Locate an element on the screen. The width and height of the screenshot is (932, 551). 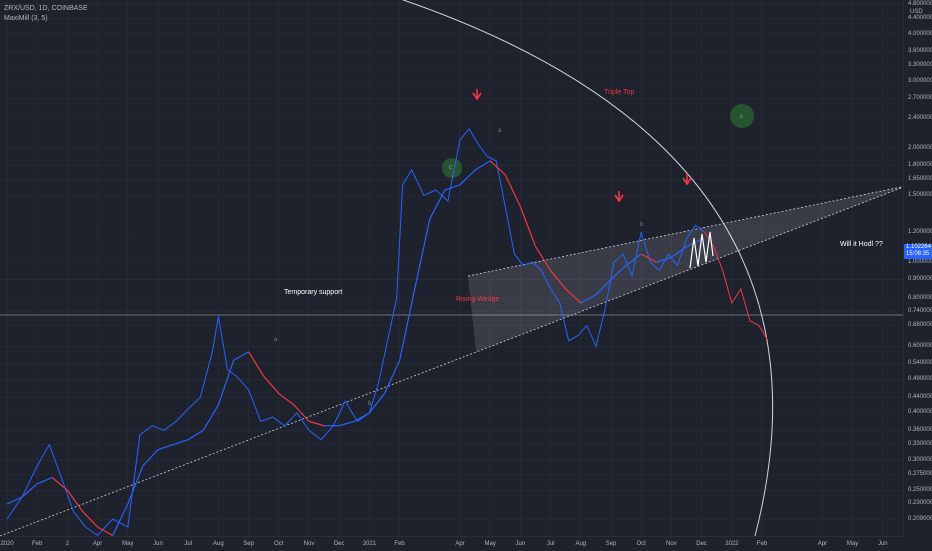
price-tick-label: 0.300000 is located at coordinates (920, 459).